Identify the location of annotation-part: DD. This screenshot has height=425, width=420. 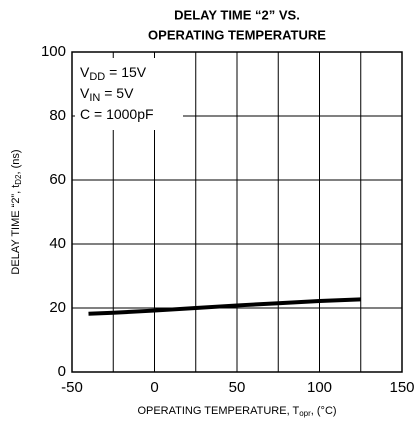
(97, 77).